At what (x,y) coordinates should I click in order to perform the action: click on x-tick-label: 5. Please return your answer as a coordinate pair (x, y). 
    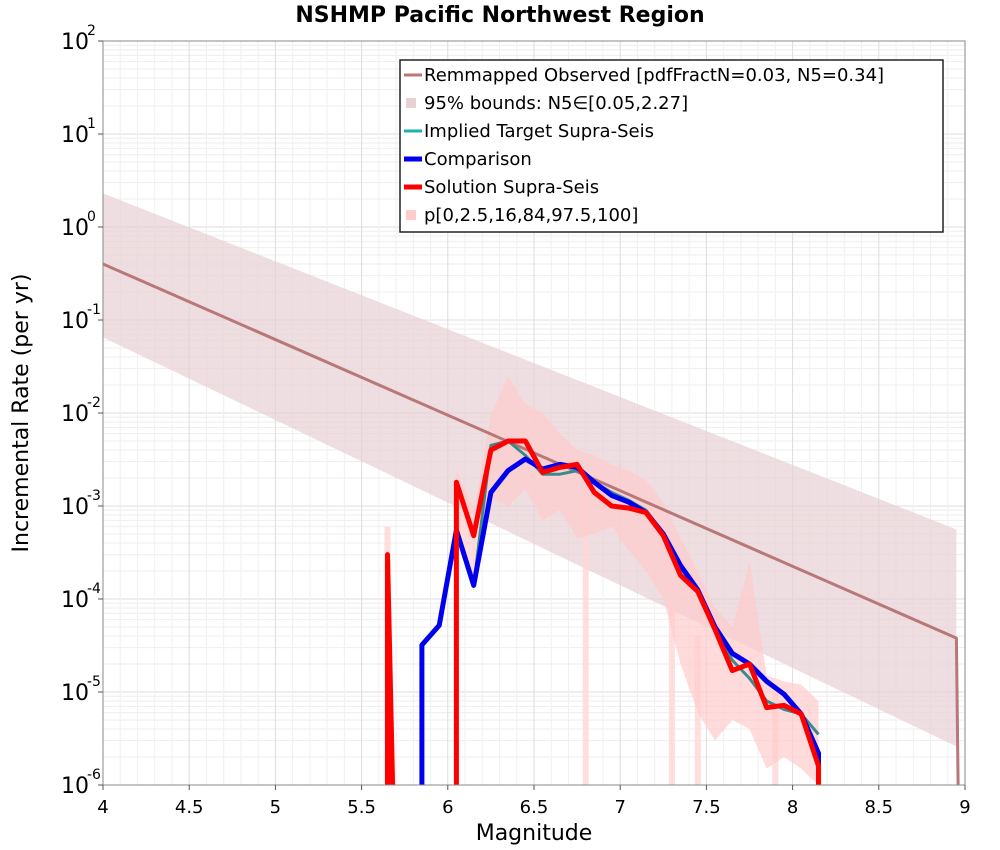
    Looking at the image, I should click on (275, 807).